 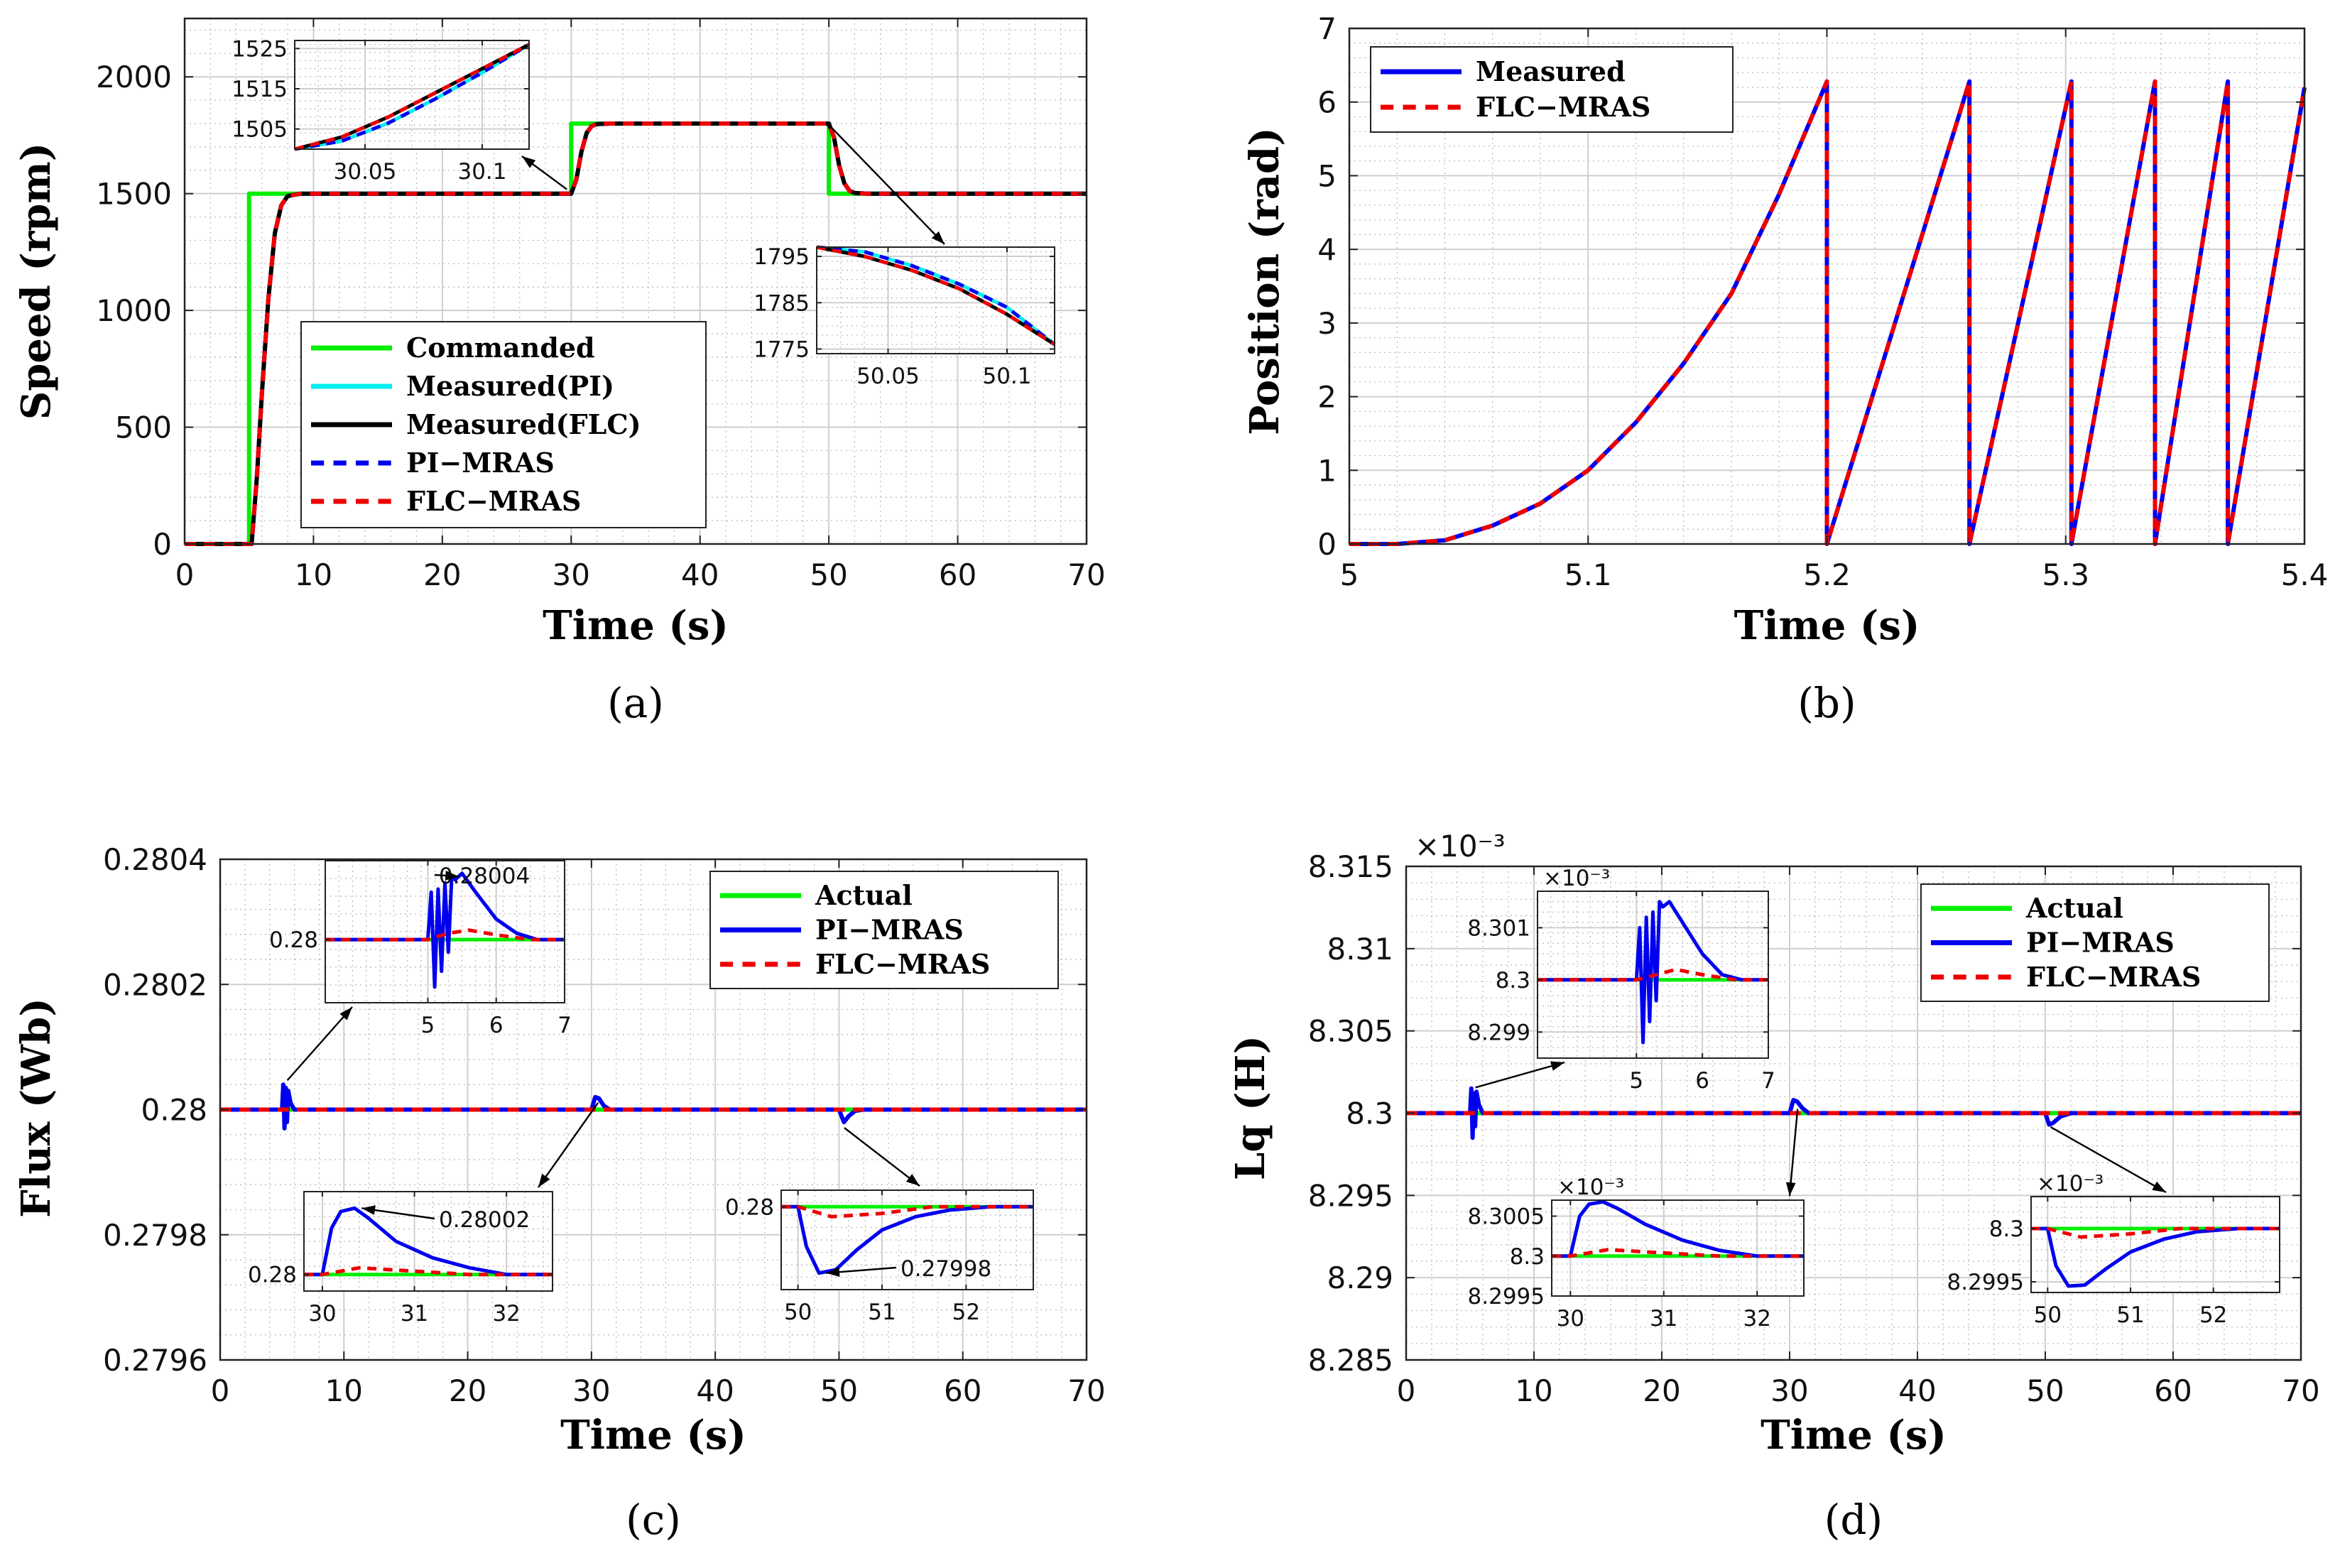 What do you see at coordinates (882, 1313) in the screenshot?
I see `chart-c-inset-2-xtick-label: 51` at bounding box center [882, 1313].